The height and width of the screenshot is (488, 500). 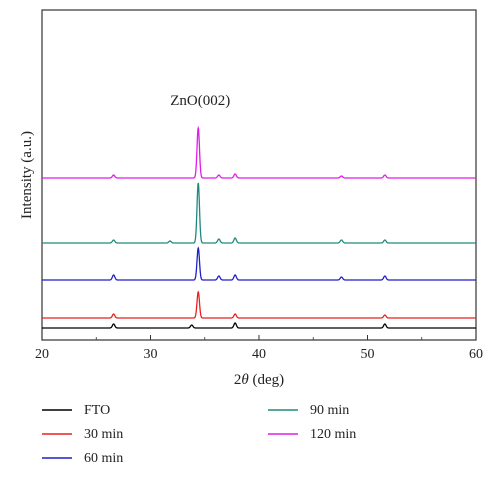 I want to click on x-axis-label-prefix: 2, so click(x=238, y=380).